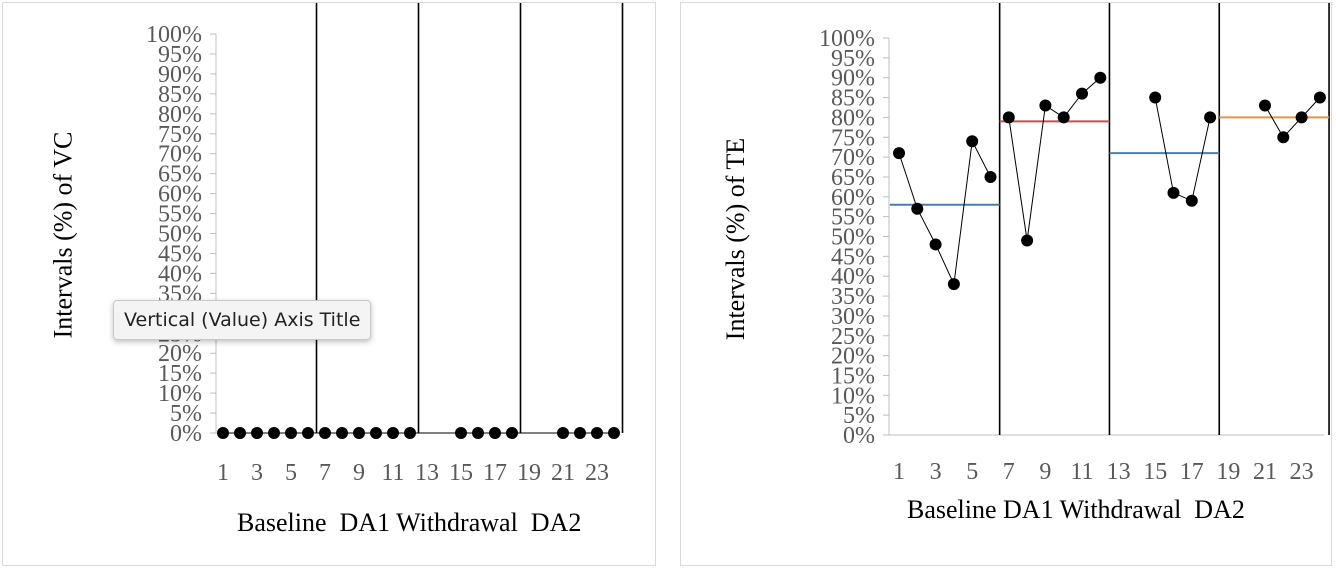  Describe the element at coordinates (180, 155) in the screenshot. I see `y-tick-label: 70%` at that location.